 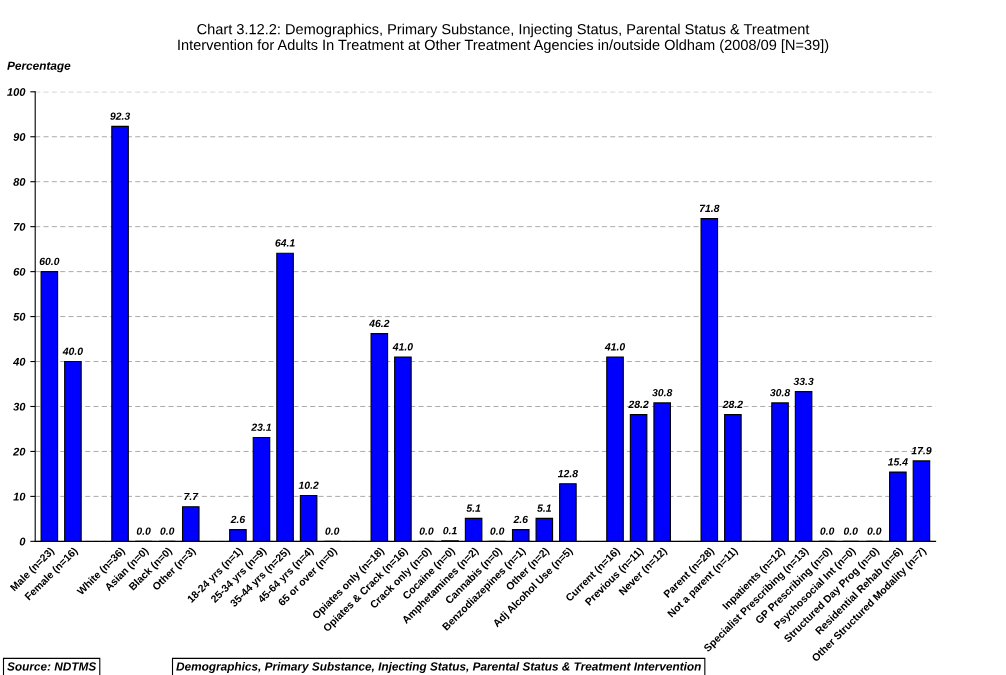 I want to click on chart-title: Chart 3.12.2: Demographics, Primary Substance, Injecting Status, Parental Status & Treatment Intervention for Adults In Treatment at Other Treatment Agencies in/outside Oldham (2008/09 [N=39]), so click(x=503, y=38).